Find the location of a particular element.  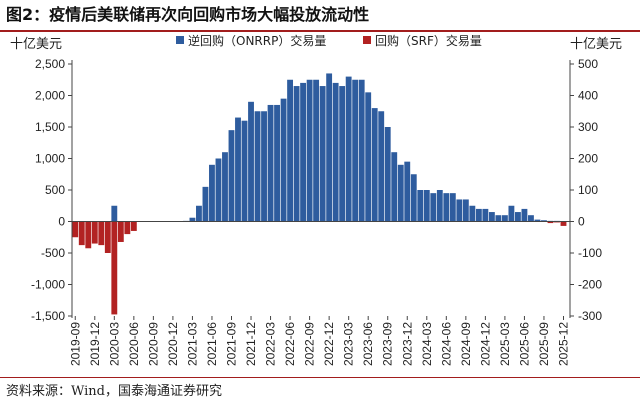

x-tick-label: 2021-09 is located at coordinates (231, 344).